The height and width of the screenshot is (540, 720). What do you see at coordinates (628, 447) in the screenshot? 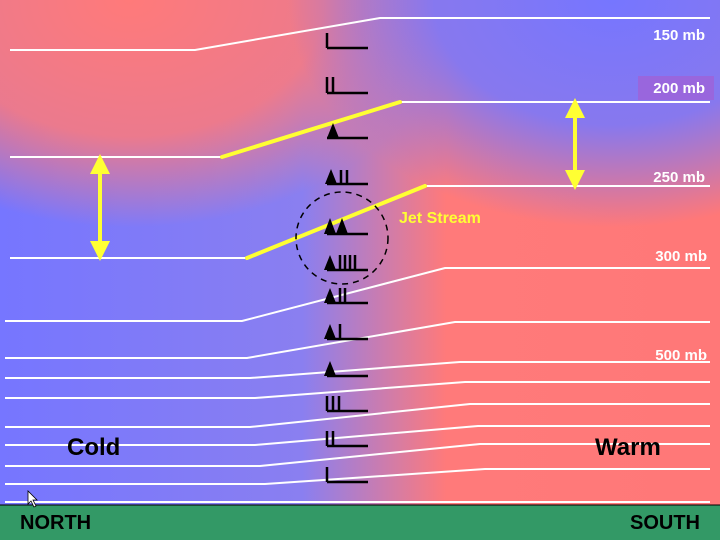
I see `warm-label: Warm` at bounding box center [628, 447].